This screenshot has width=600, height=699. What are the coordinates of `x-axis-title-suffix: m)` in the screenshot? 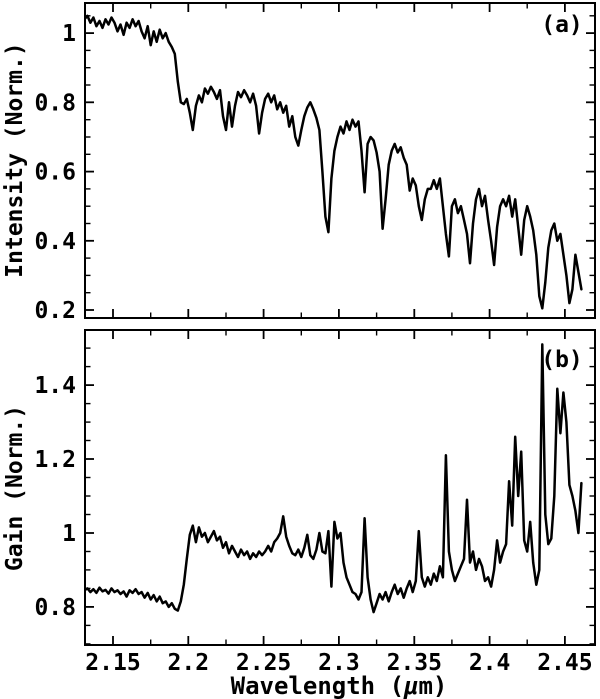 It's located at (433, 685).